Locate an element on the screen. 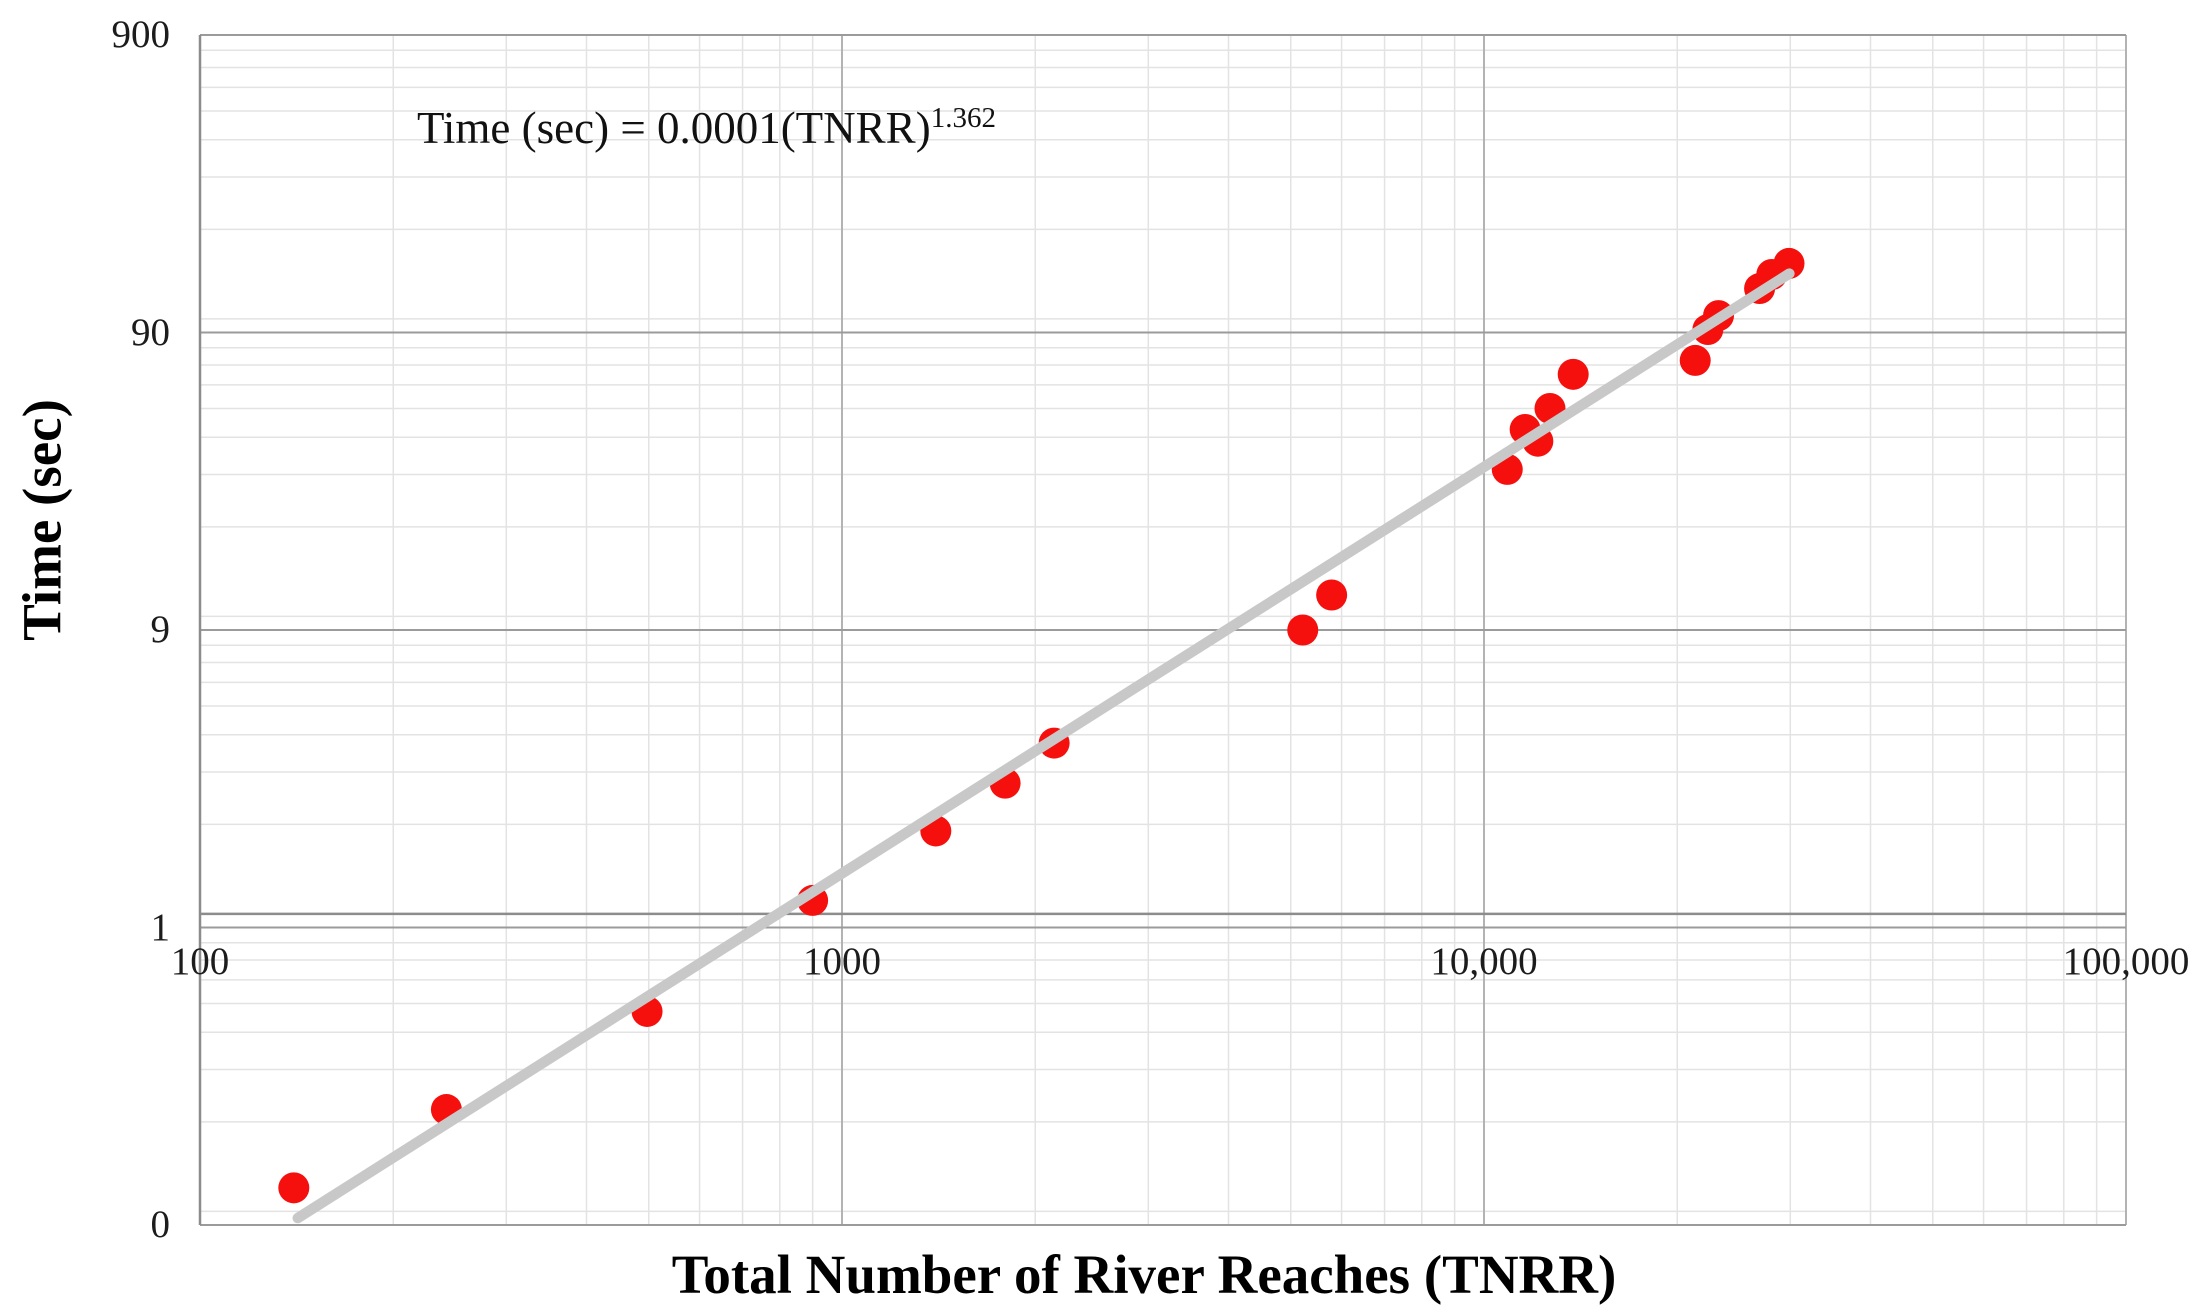 This screenshot has height=1314, width=2204. x-tick-label: 10,000 is located at coordinates (1484, 961).